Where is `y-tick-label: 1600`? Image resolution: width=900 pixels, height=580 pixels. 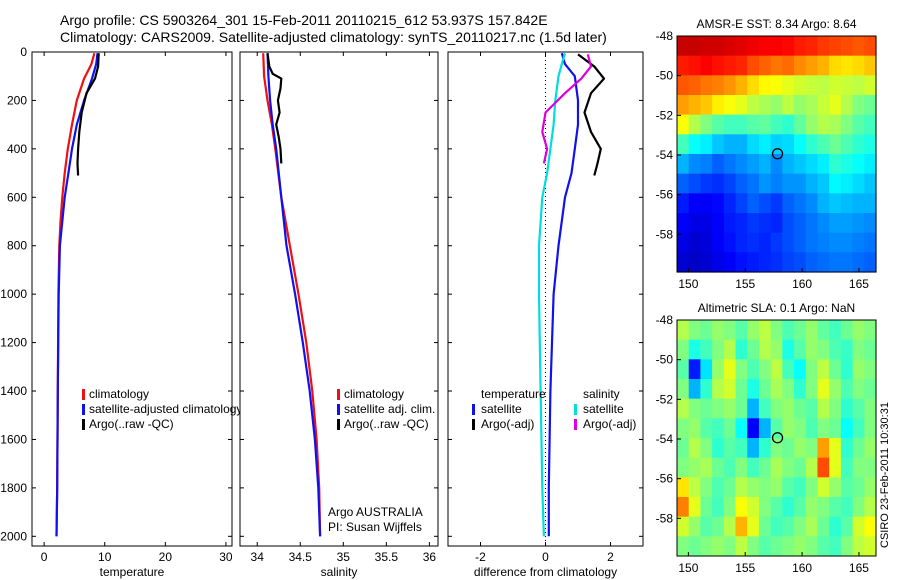
y-tick-label: 1600 is located at coordinates (13, 439).